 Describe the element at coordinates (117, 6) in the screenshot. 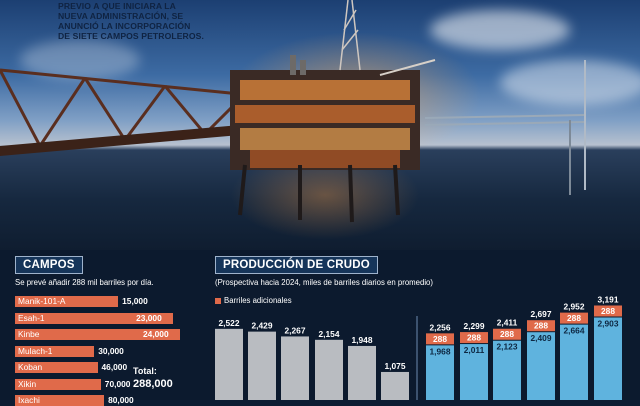

I see `intro-line: PREVIO A QUE INICIARA LA` at that location.